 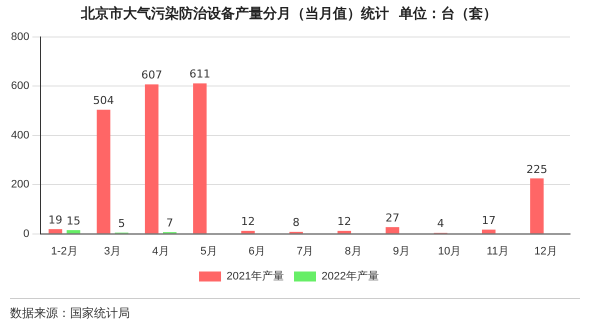 I want to click on y-tick-label: 600, so click(x=20, y=86).